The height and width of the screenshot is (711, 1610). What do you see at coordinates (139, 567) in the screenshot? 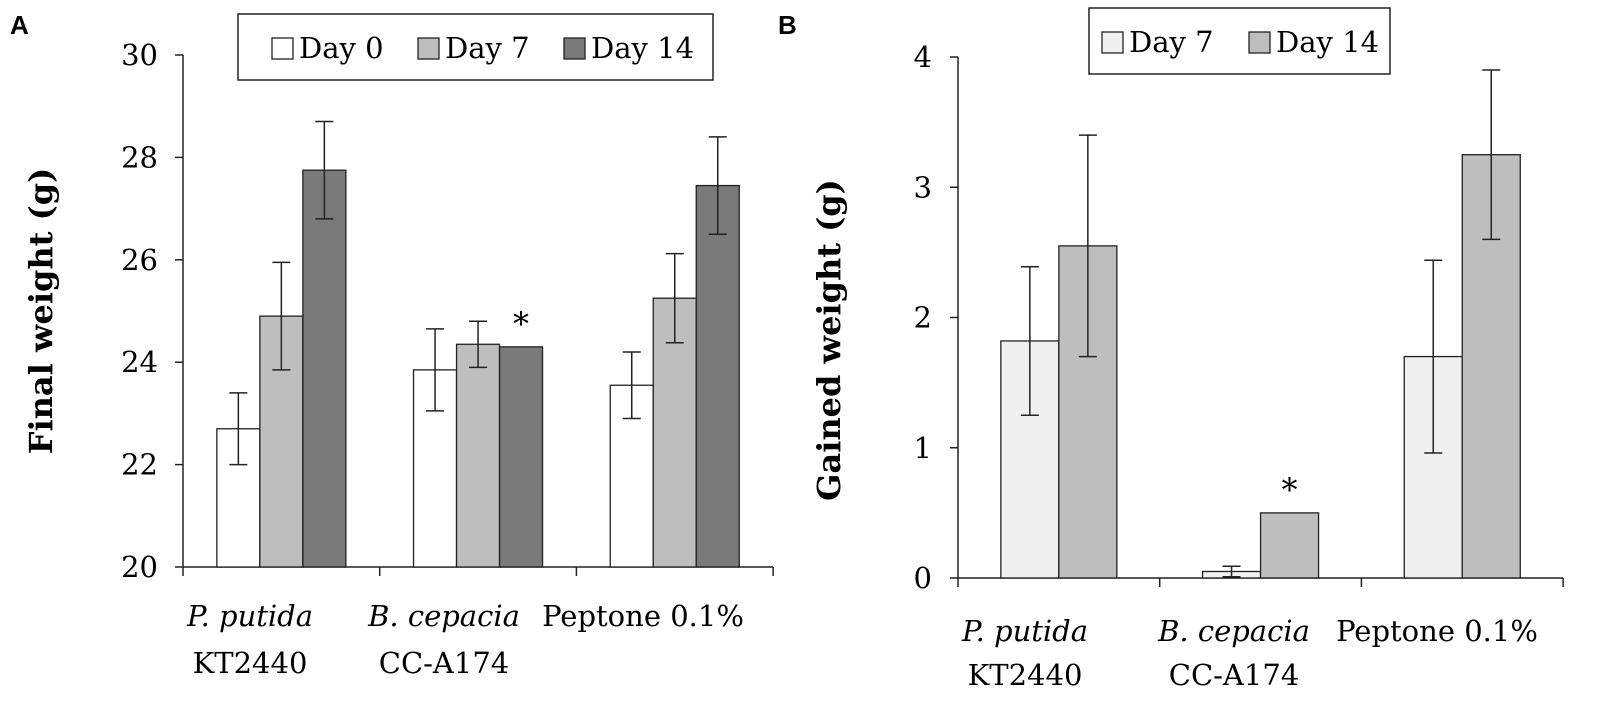
I see `y-tick-label: 20` at bounding box center [139, 567].